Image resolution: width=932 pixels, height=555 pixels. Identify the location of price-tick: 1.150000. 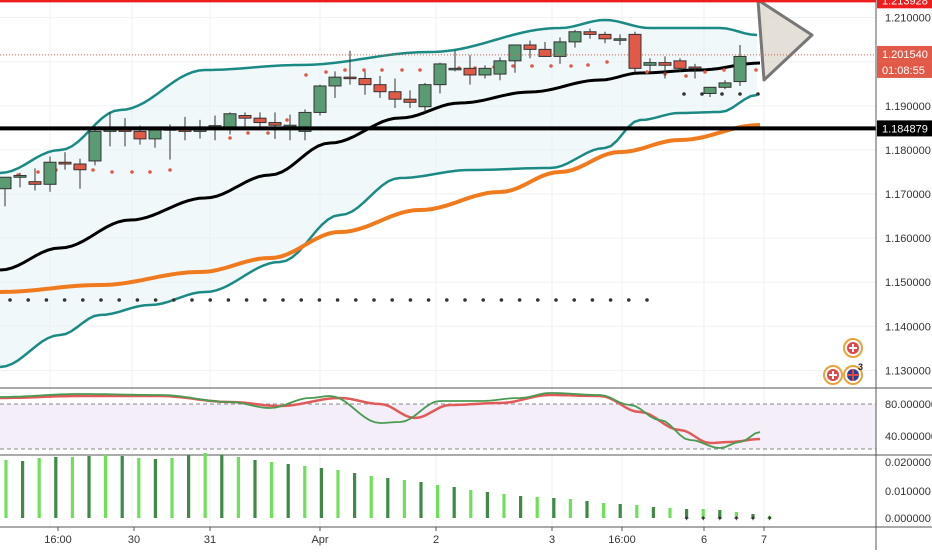
(908, 283).